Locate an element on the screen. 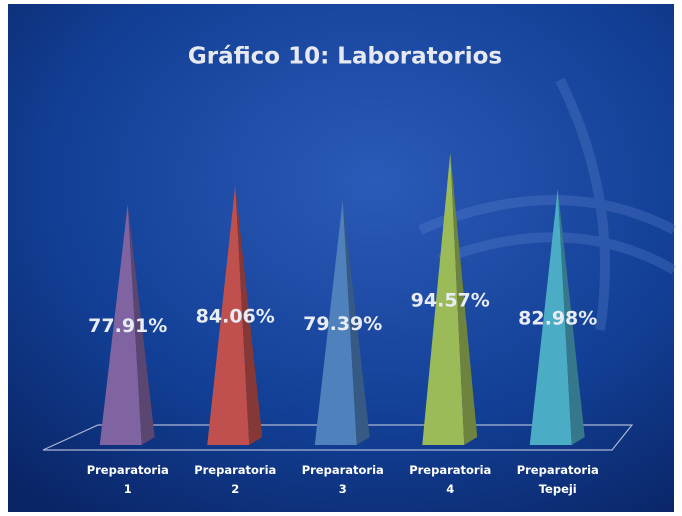  chart-title: Gráfico 10: Laboratorios is located at coordinates (345, 57).